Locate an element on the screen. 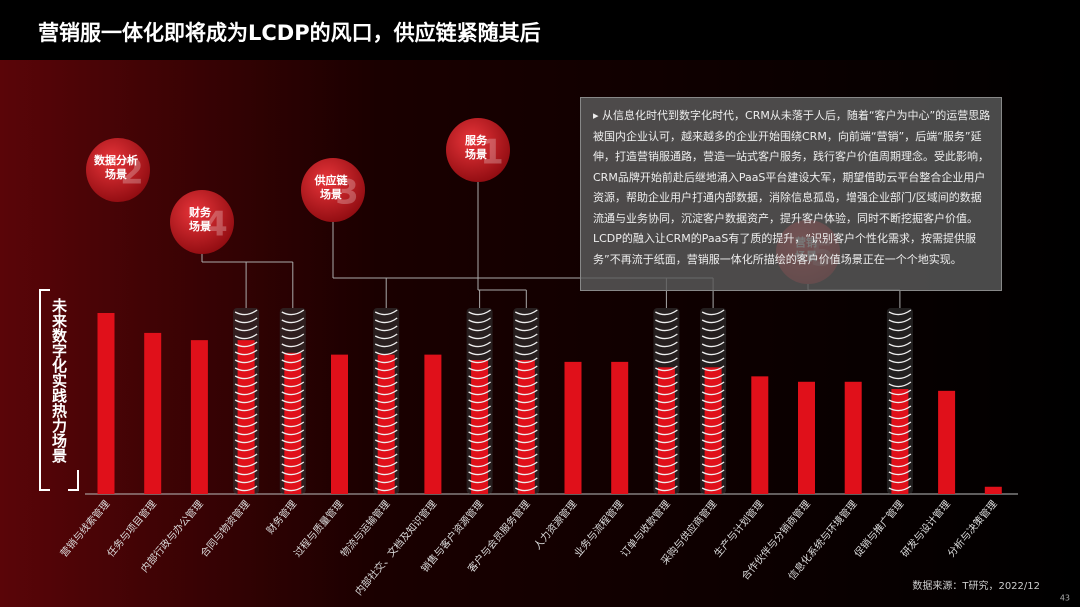  scenario-rank: 3 is located at coordinates (347, 193).